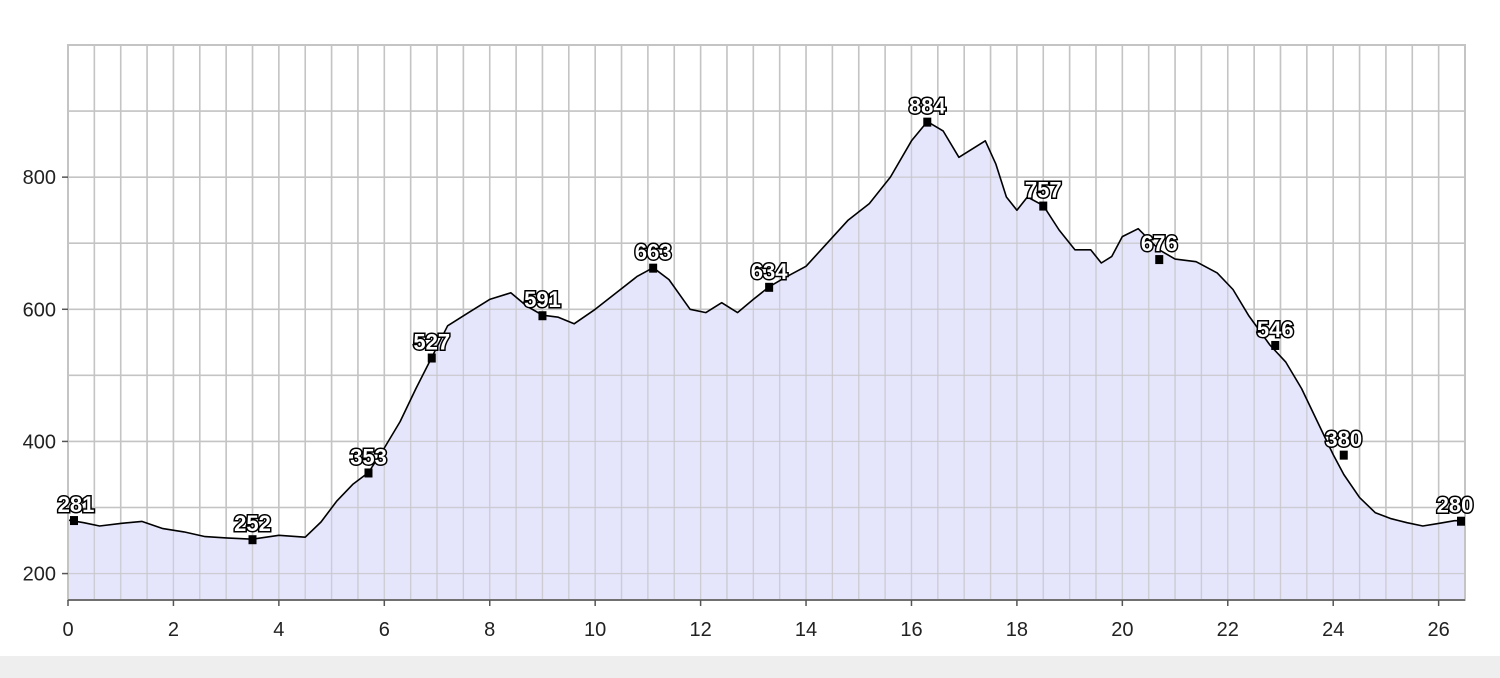  Describe the element at coordinates (806, 630) in the screenshot. I see `x-tick-label: 14` at that location.